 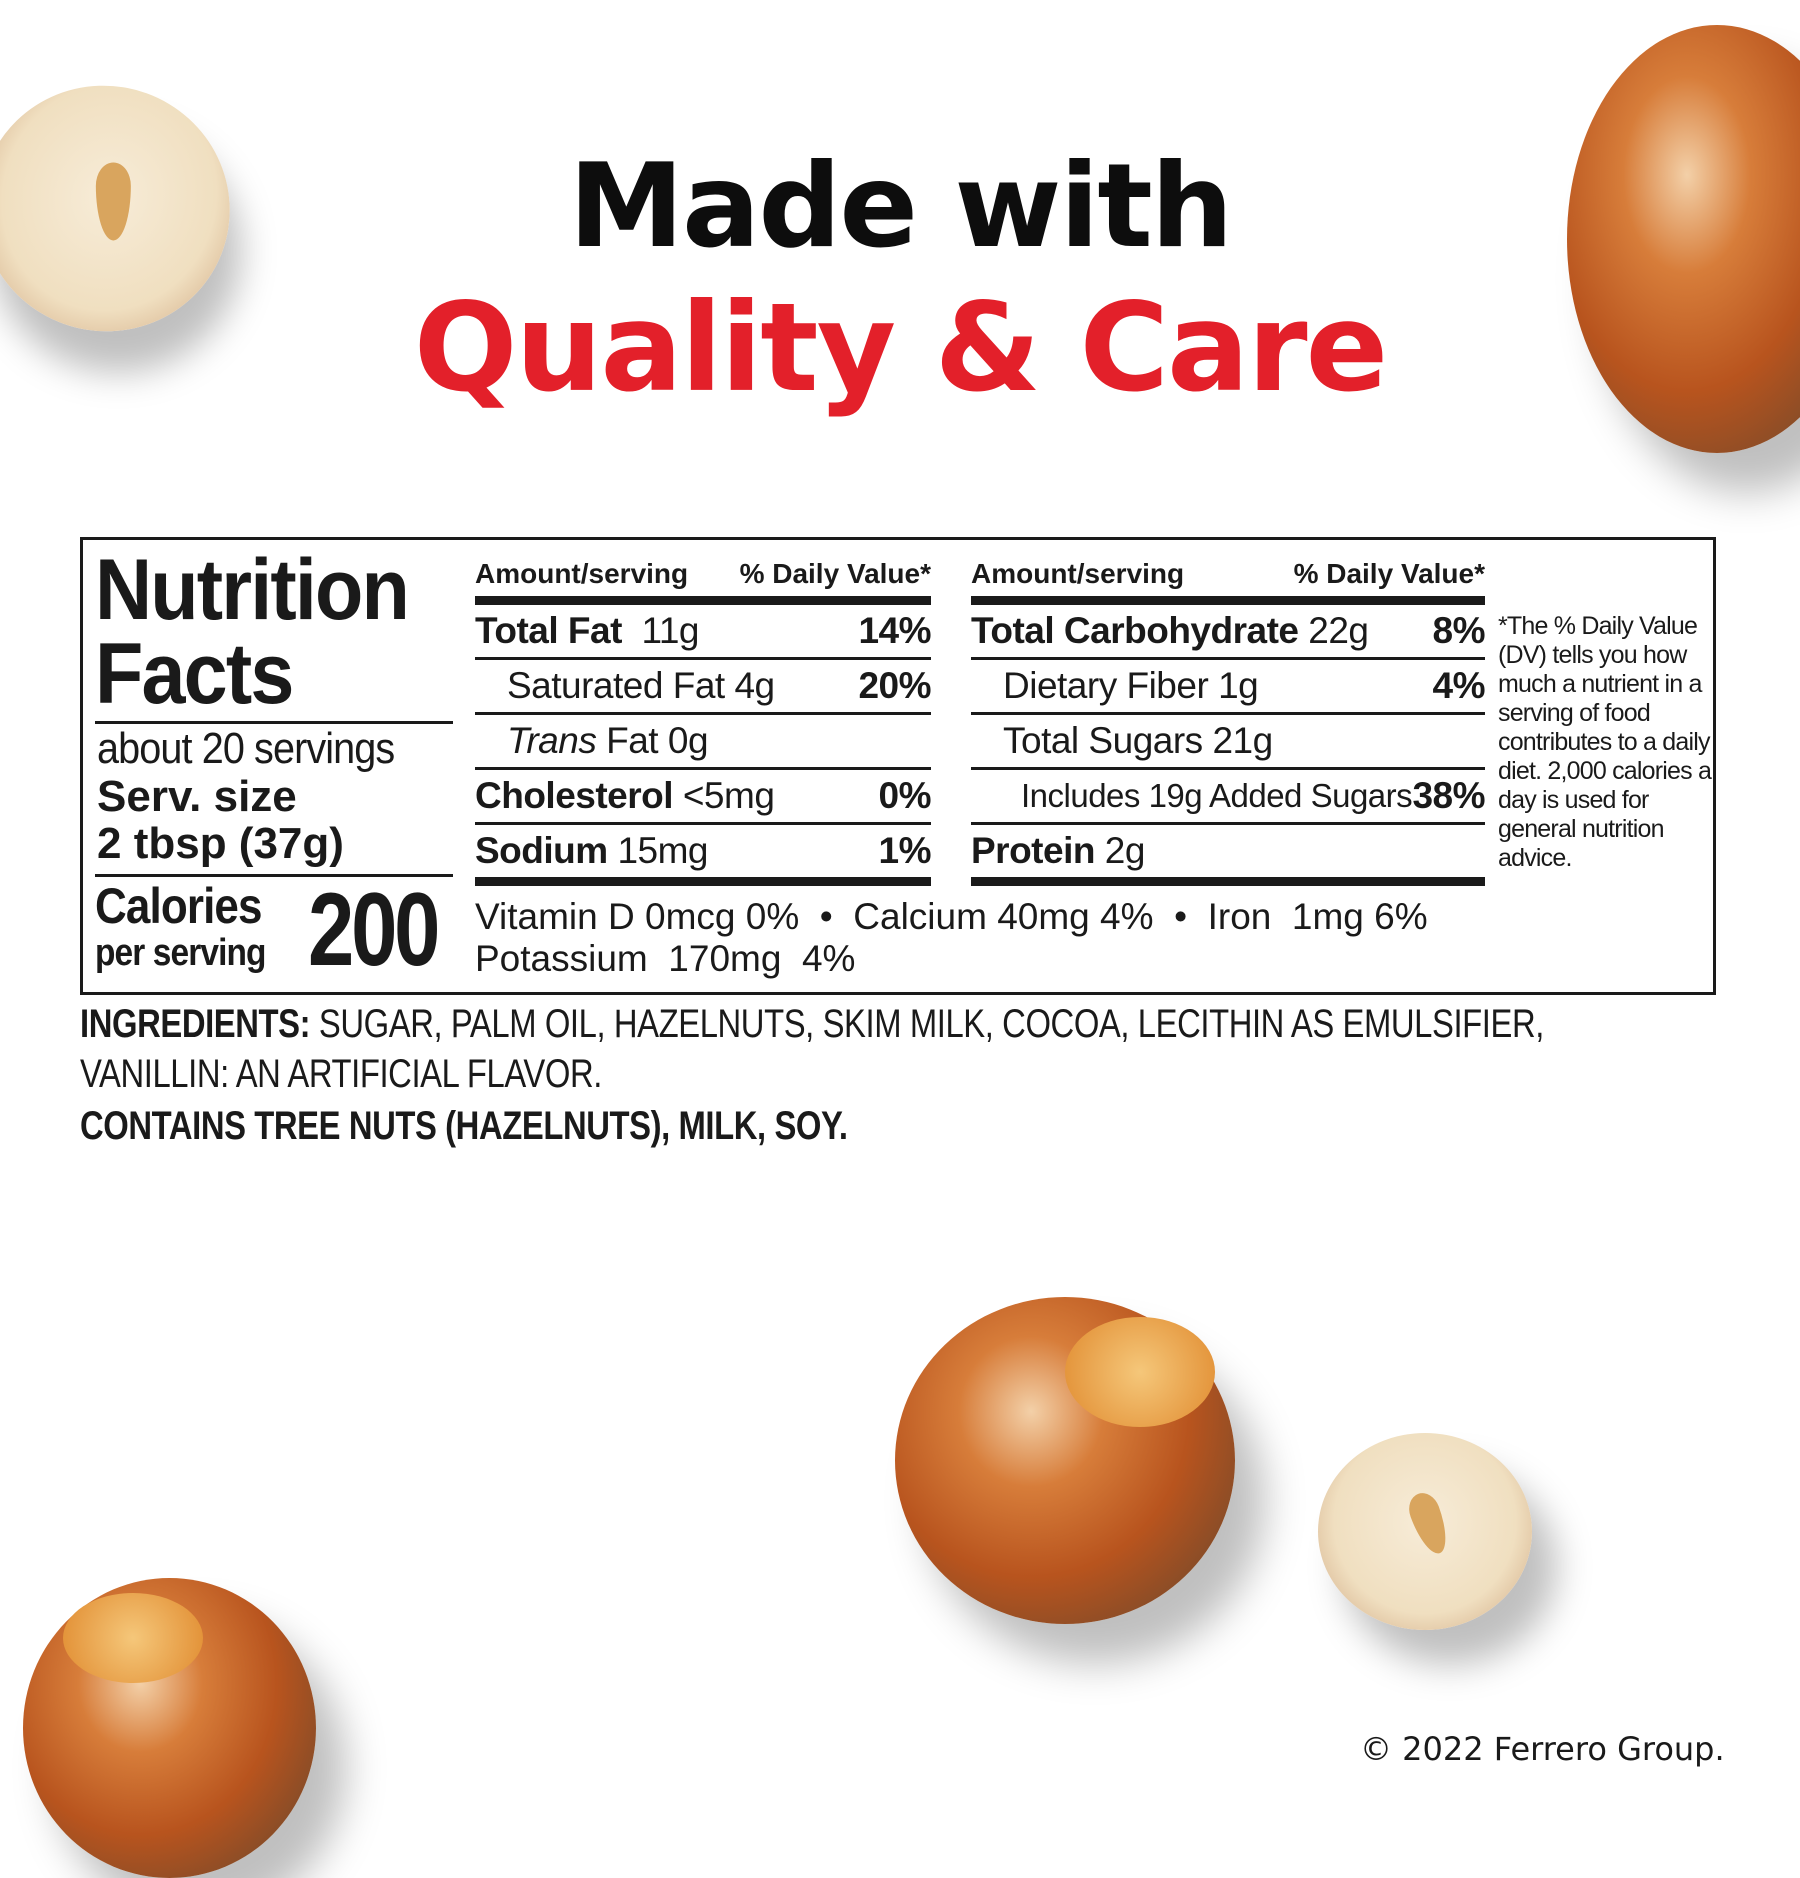 What do you see at coordinates (1242, 740) in the screenshot?
I see `nutrient-amount: 21g` at bounding box center [1242, 740].